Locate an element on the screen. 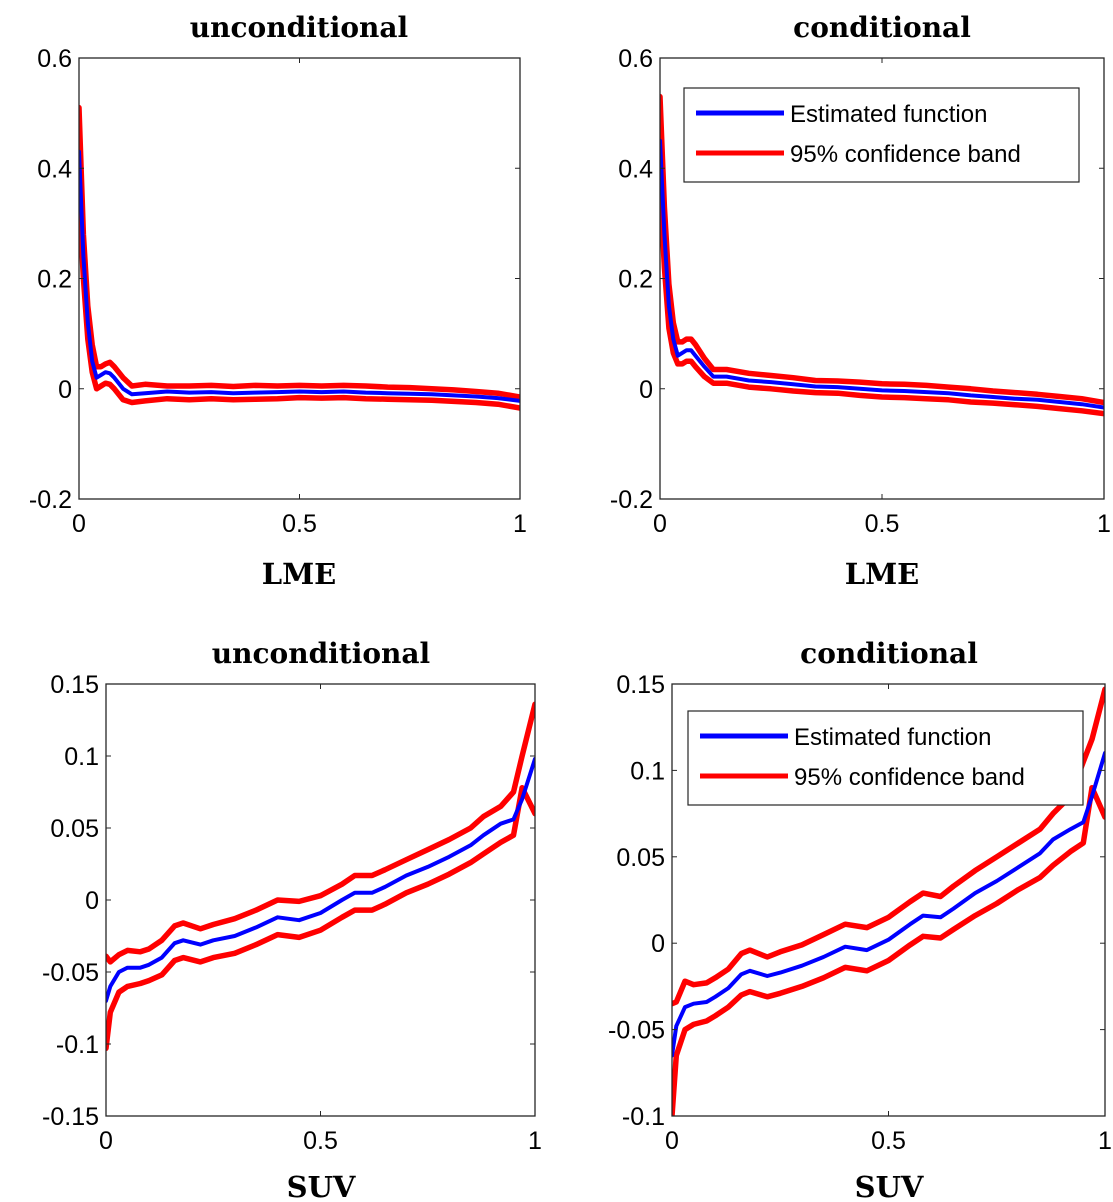 This screenshot has width=1113, height=1202. y-tick-label: -0.15 is located at coordinates (70, 1117).